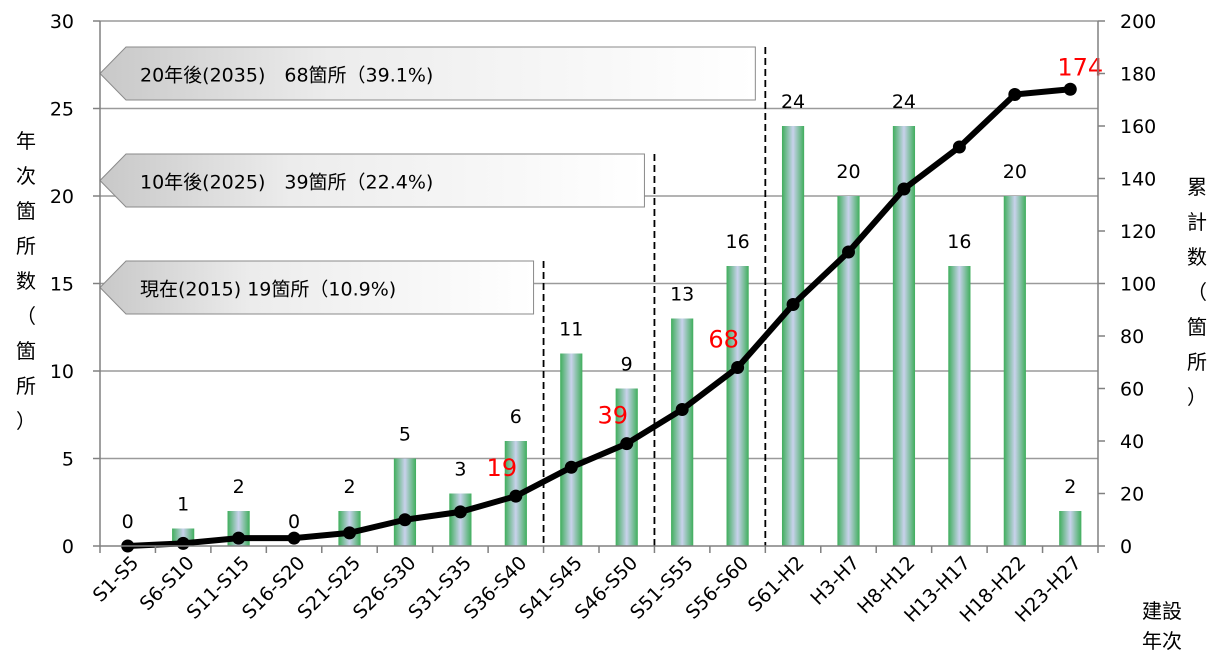 This screenshot has height=655, width=1222. Describe the element at coordinates (405, 435) in the screenshot. I see `bar-value-label: 5` at that location.